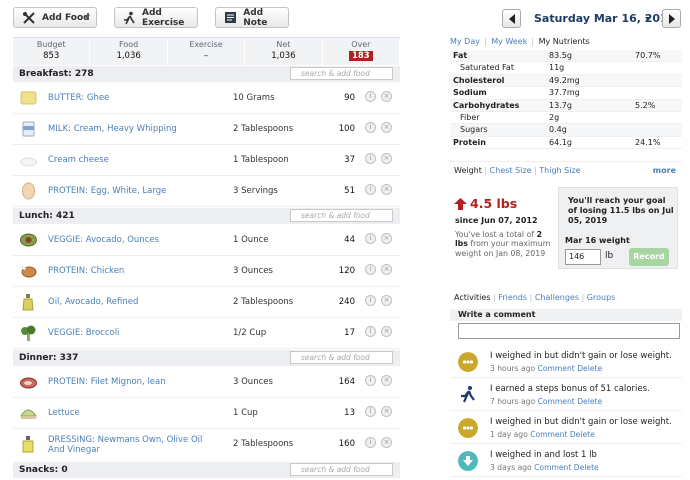 This screenshot has height=480, width=690. I want to click on food-calories: 37, so click(349, 160).